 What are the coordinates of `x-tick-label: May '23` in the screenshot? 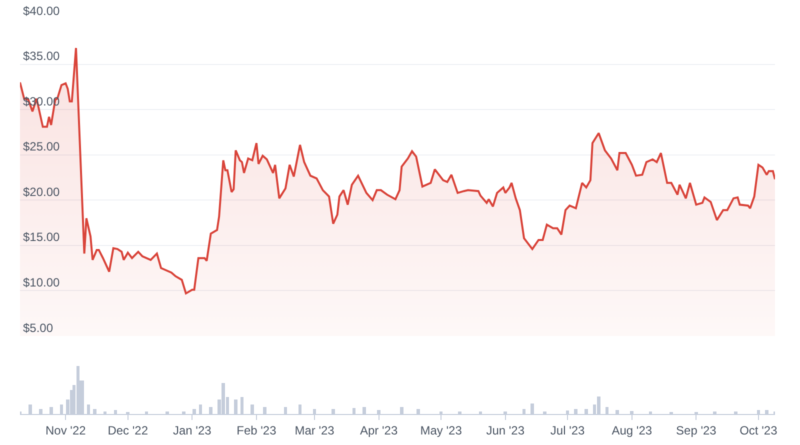 It's located at (441, 430).